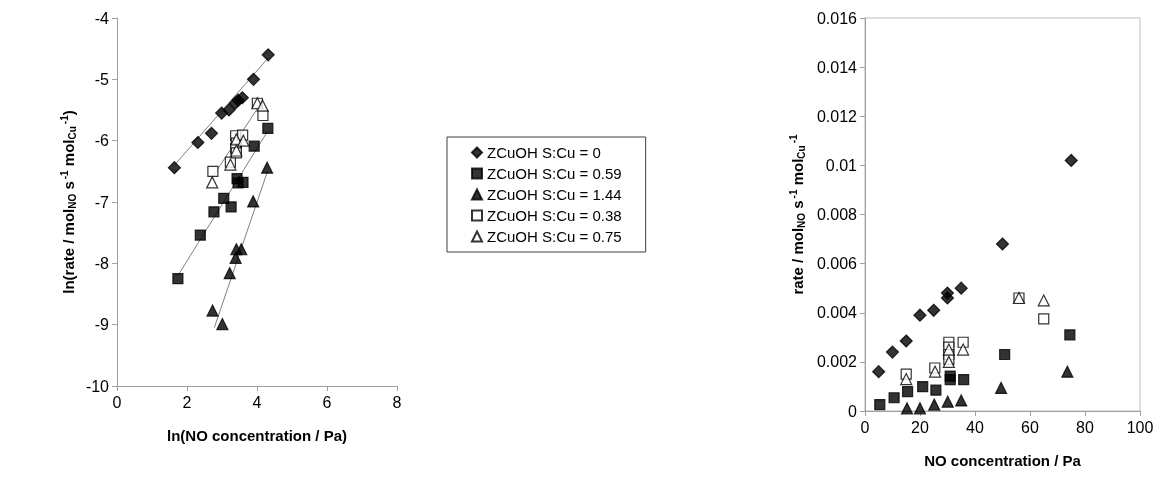 This screenshot has width=1170, height=482. What do you see at coordinates (102, 18) in the screenshot?
I see `y-tick-label: -4` at bounding box center [102, 18].